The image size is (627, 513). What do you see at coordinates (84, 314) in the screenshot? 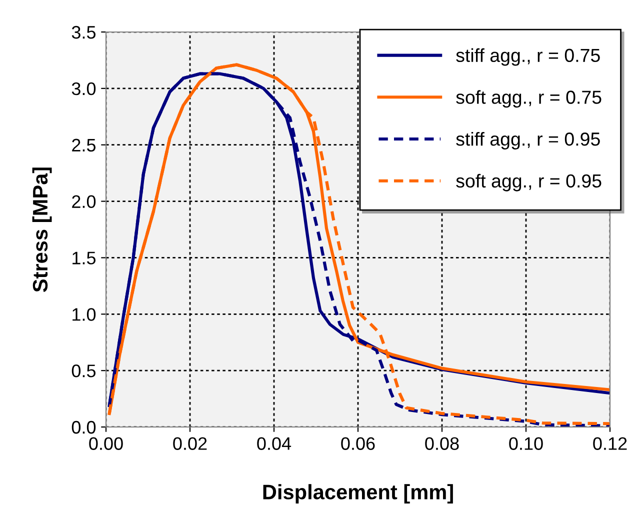
I see `y-tick-label: 1.0` at bounding box center [84, 314].